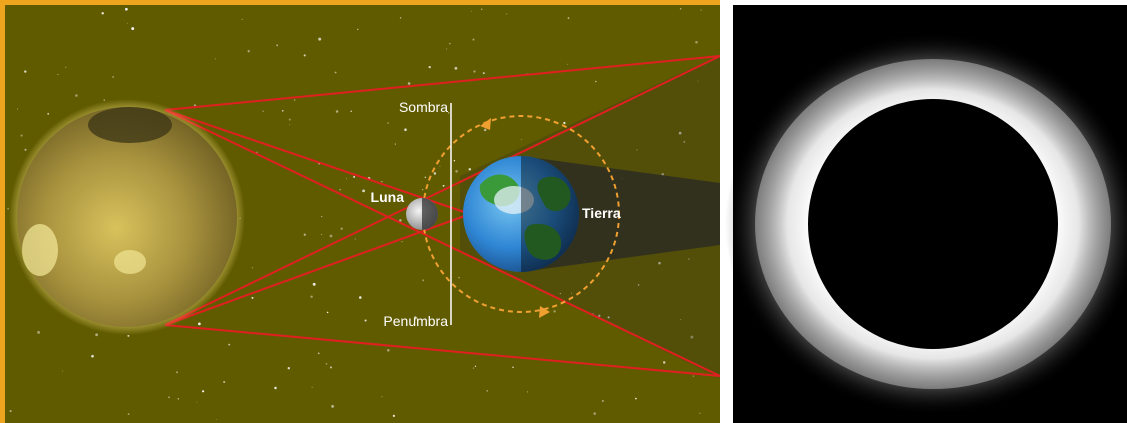  Describe the element at coordinates (601, 213) in the screenshot. I see `earth-label: Tierra` at that location.